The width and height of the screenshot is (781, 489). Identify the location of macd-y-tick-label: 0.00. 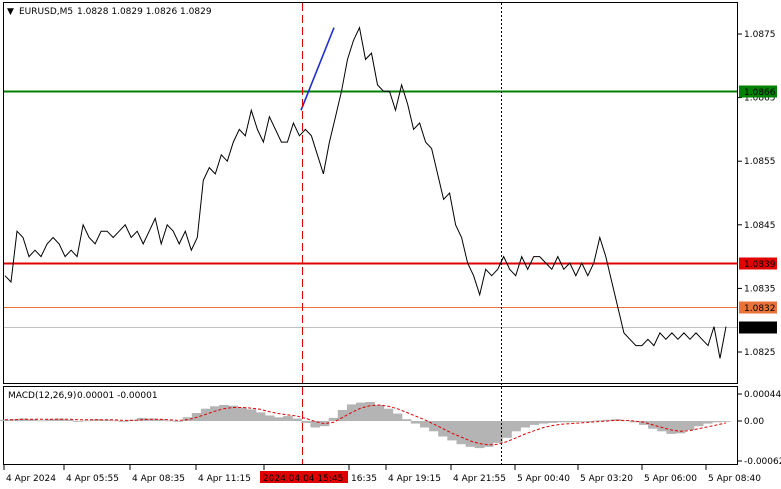
(754, 422).